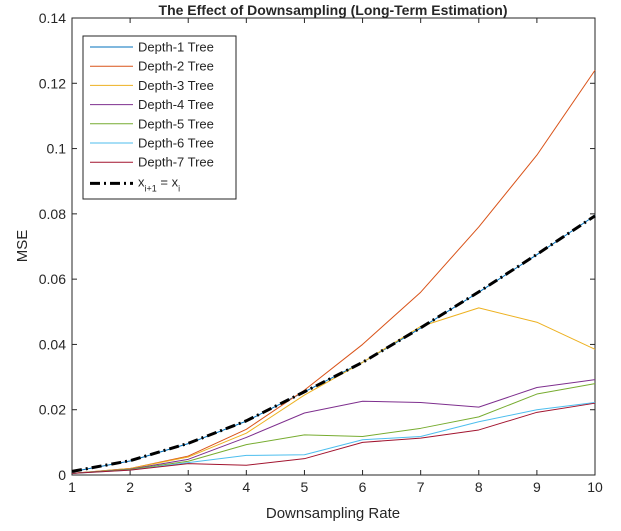  What do you see at coordinates (151, 188) in the screenshot?
I see `legend-label-part: i+1` at bounding box center [151, 188].